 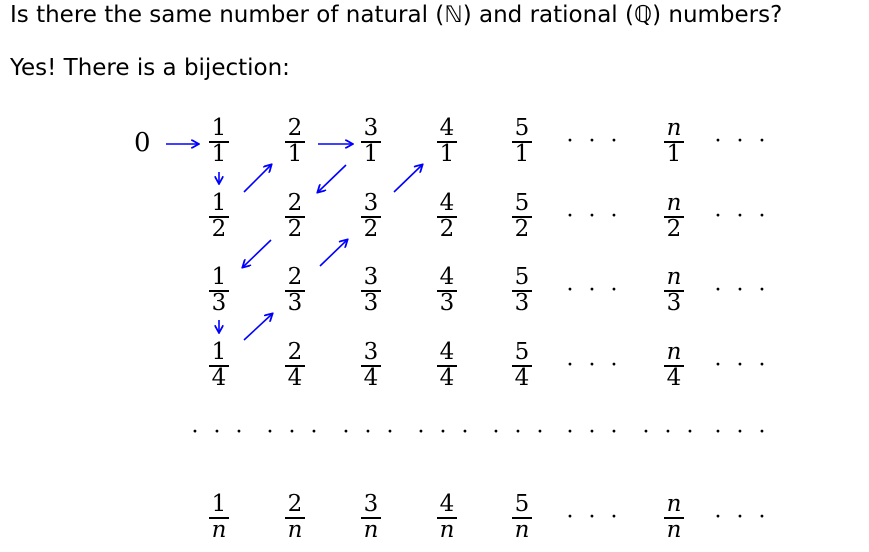 I want to click on question-text-3: ) numbers?, so click(x=717, y=15).